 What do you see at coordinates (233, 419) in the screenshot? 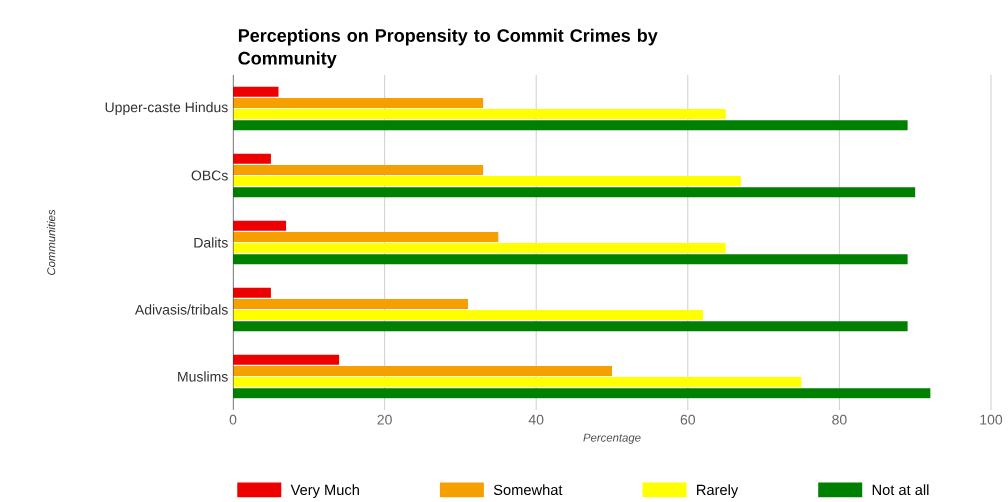
I see `x-tick-label: 0` at bounding box center [233, 419].